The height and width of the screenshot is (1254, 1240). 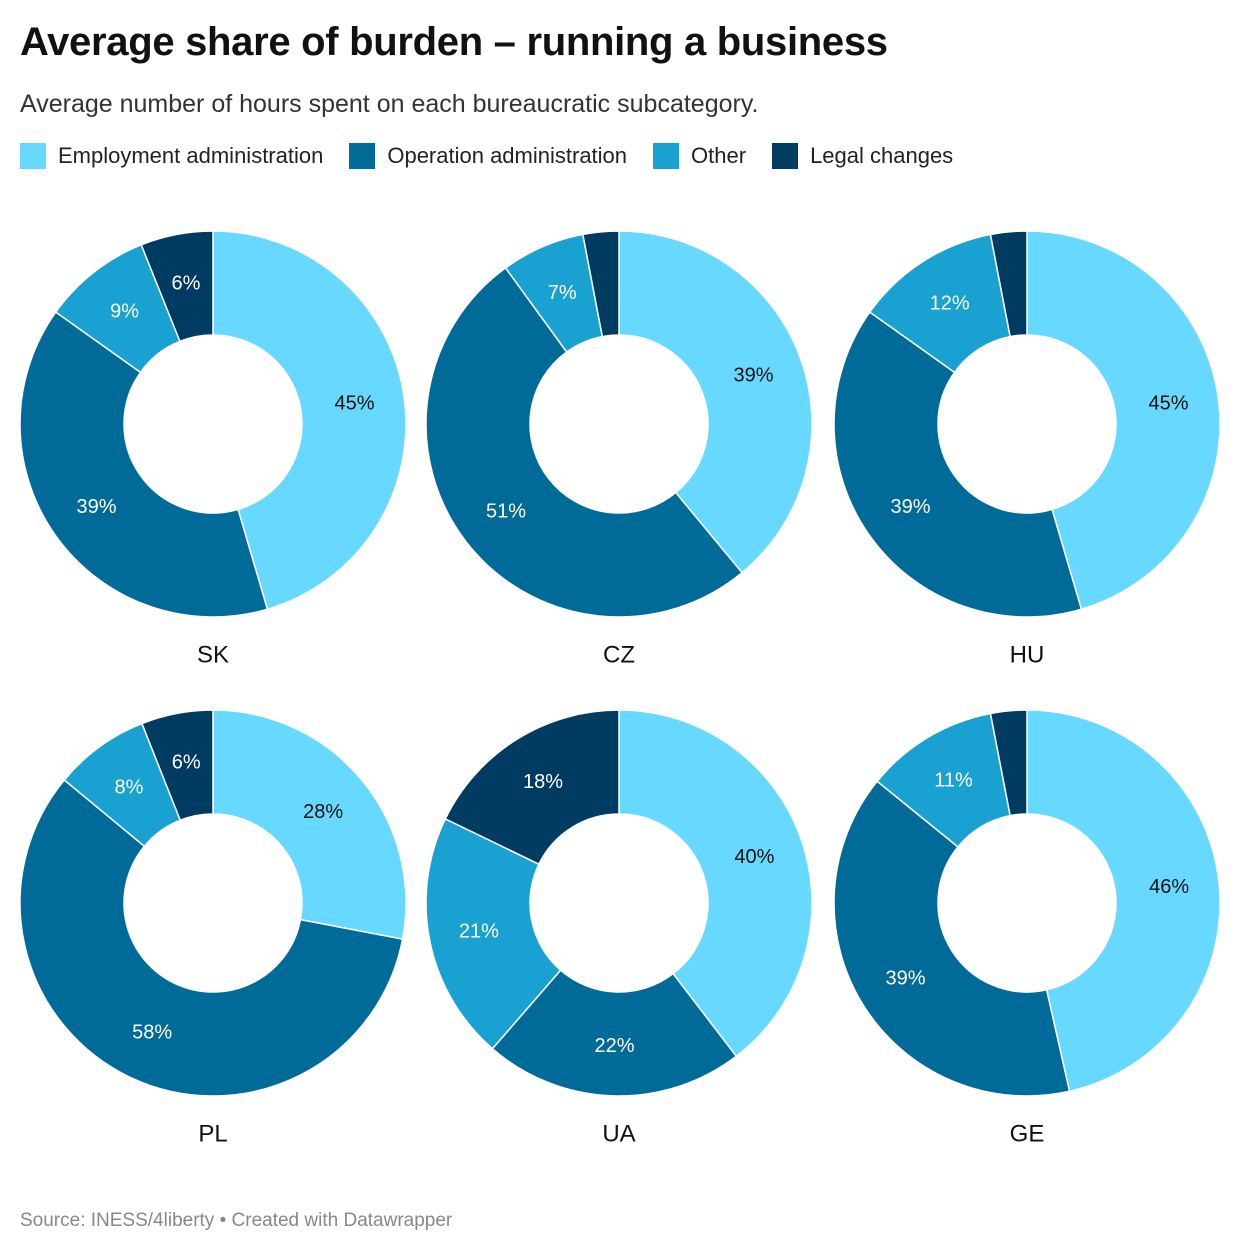 What do you see at coordinates (213, 655) in the screenshot?
I see `chart-name: SK` at bounding box center [213, 655].